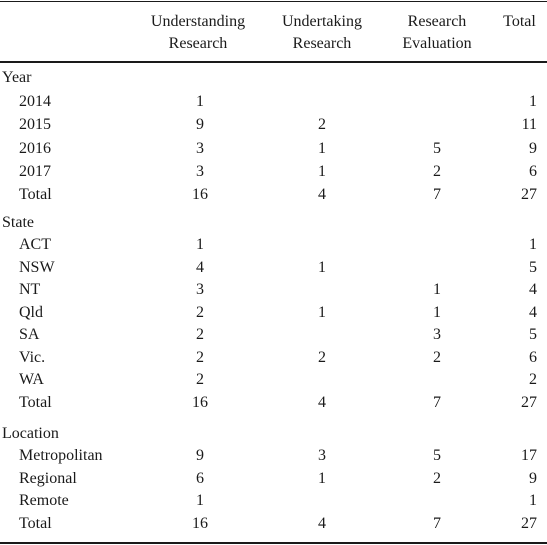 This screenshot has height=545, width=547. Describe the element at coordinates (29, 334) in the screenshot. I see `row-label: SA` at that location.